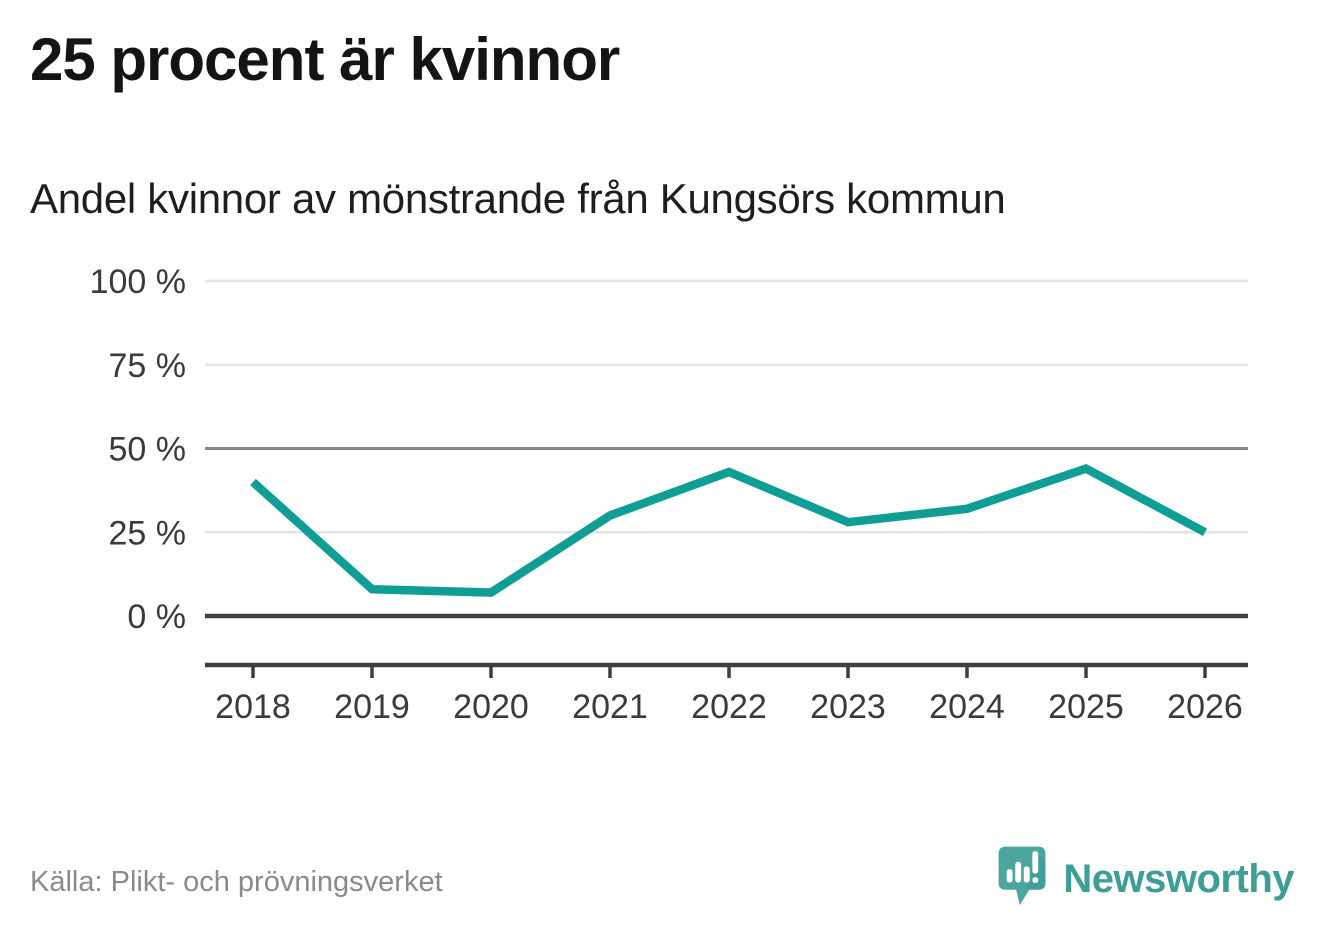 Image resolution: width=1322 pixels, height=939 pixels. Describe the element at coordinates (372, 707) in the screenshot. I see `x-tick-label: 2019` at that location.